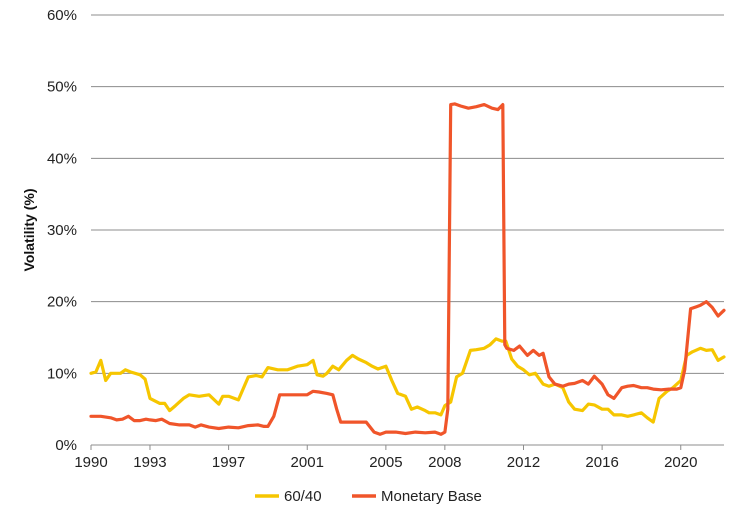 This screenshot has width=740, height=519. What do you see at coordinates (368, 496) in the screenshot?
I see `legend: 60/40 Monetary Base` at bounding box center [368, 496].